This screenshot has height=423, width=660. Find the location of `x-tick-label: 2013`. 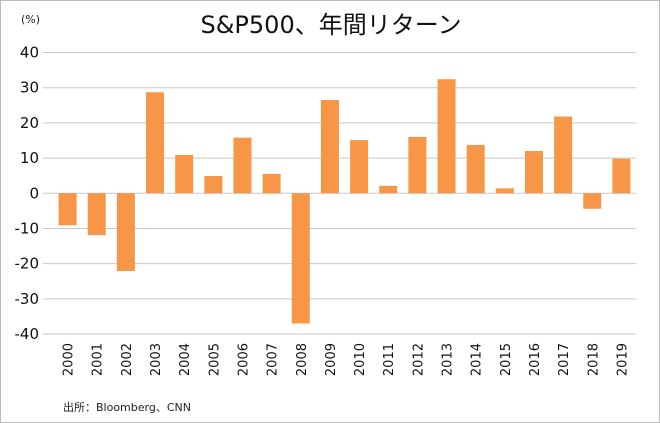

x-tick-label: 2013 is located at coordinates (448, 359).